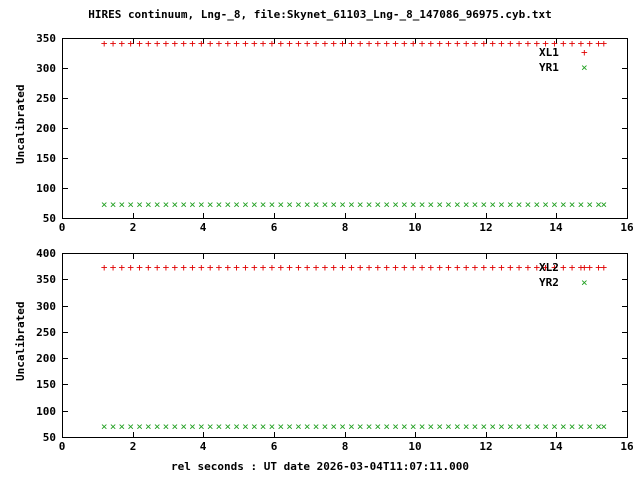  Describe the element at coordinates (584, 52) in the screenshot. I see `legend-symbol-xl1: +` at that location.